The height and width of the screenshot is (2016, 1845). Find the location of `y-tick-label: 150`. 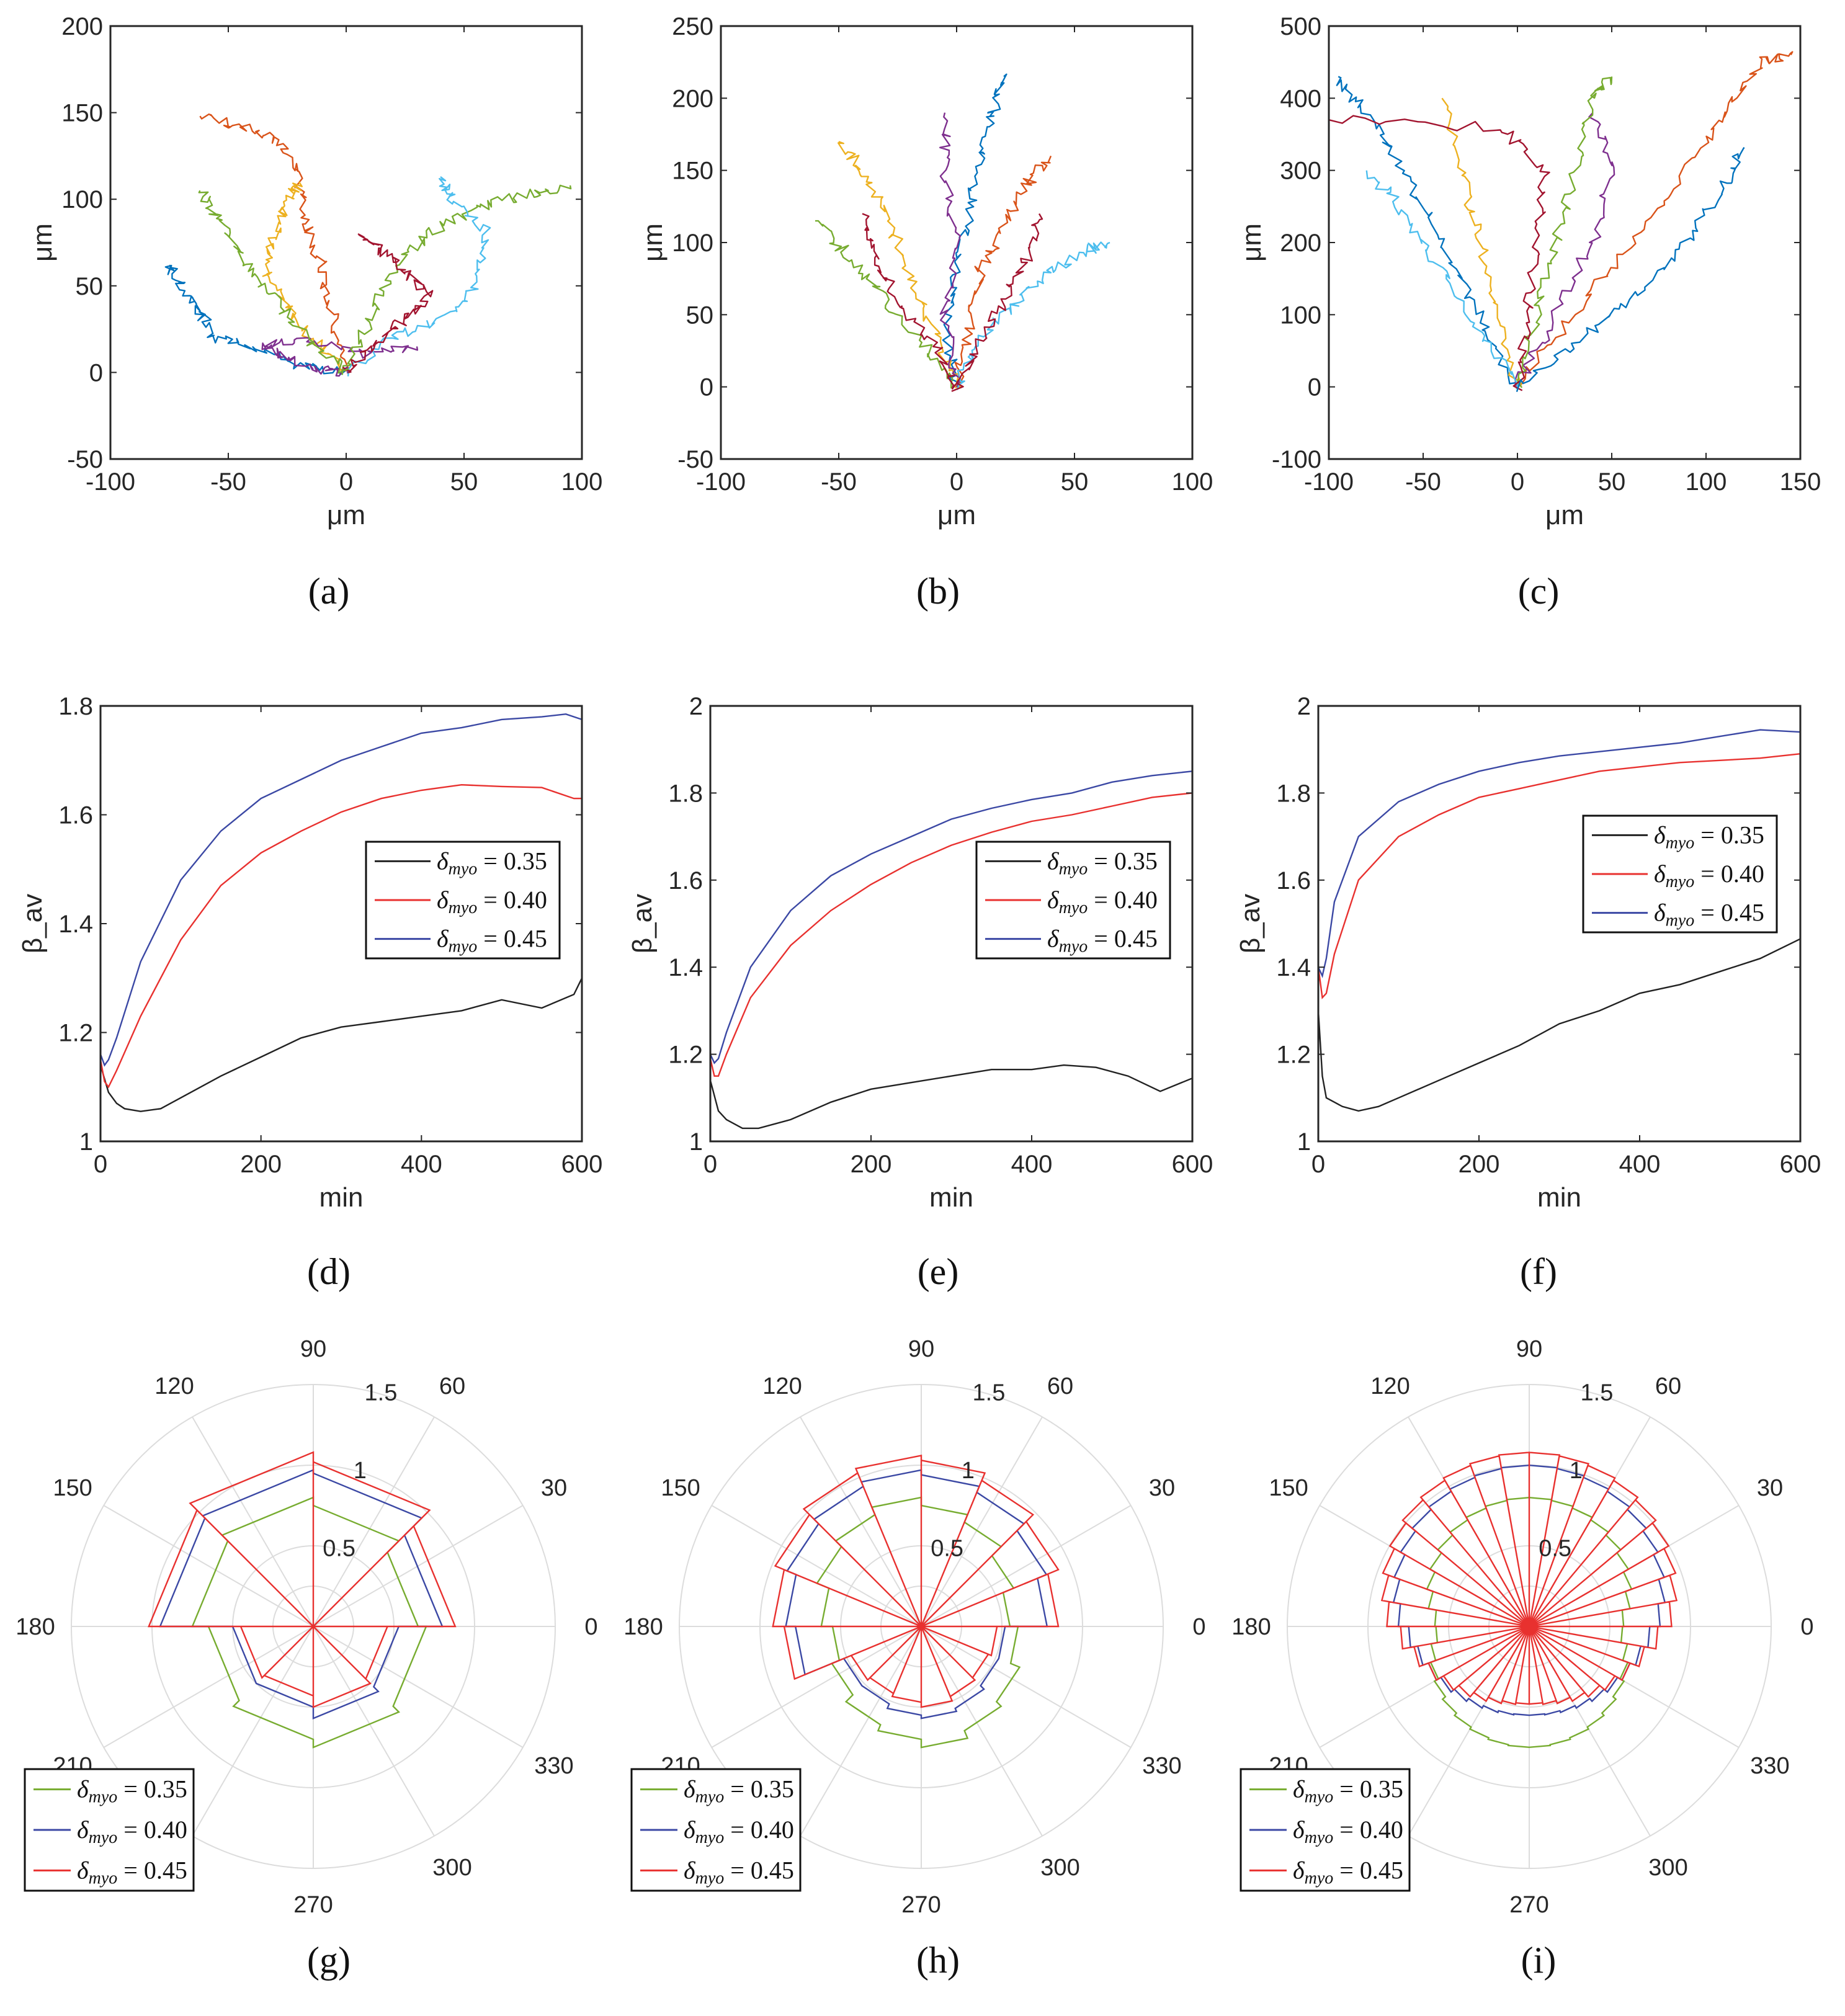

y-tick-label: 150 is located at coordinates (82, 114).